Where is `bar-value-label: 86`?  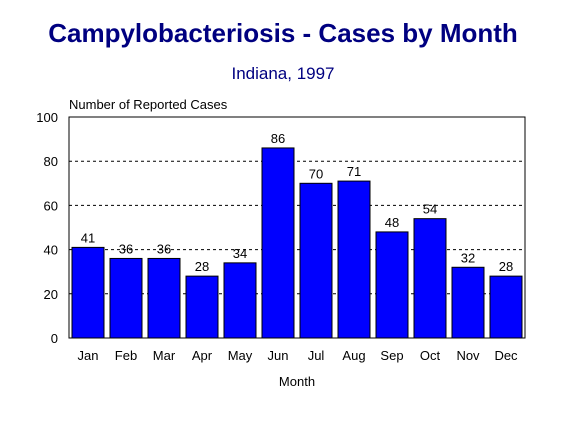
bar-value-label: 86 is located at coordinates (278, 138).